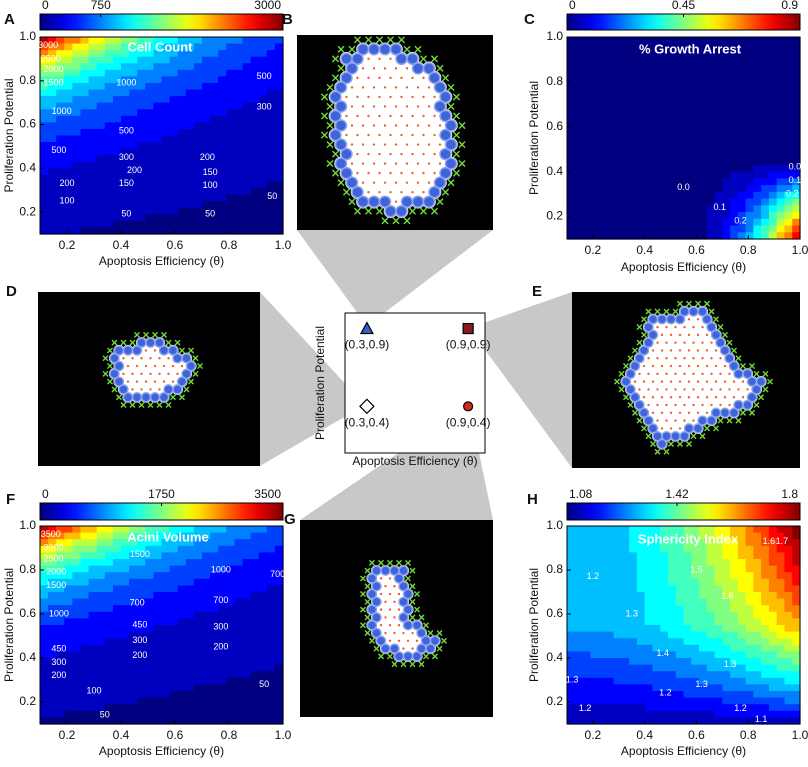  I want to click on colorbar, so click(161, 22).